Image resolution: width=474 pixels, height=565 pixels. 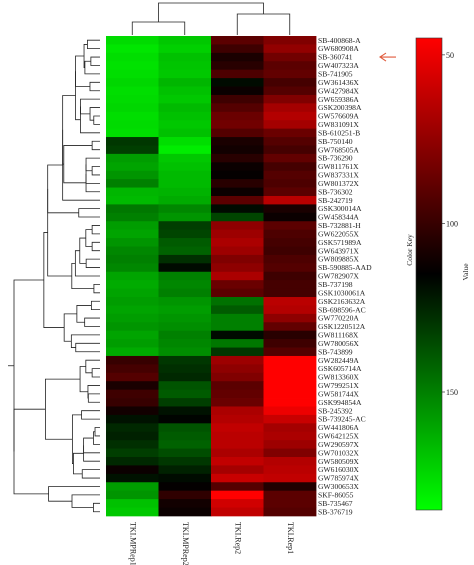 What do you see at coordinates (338, 175) in the screenshot?
I see `row-label: GW837331X` at bounding box center [338, 175].